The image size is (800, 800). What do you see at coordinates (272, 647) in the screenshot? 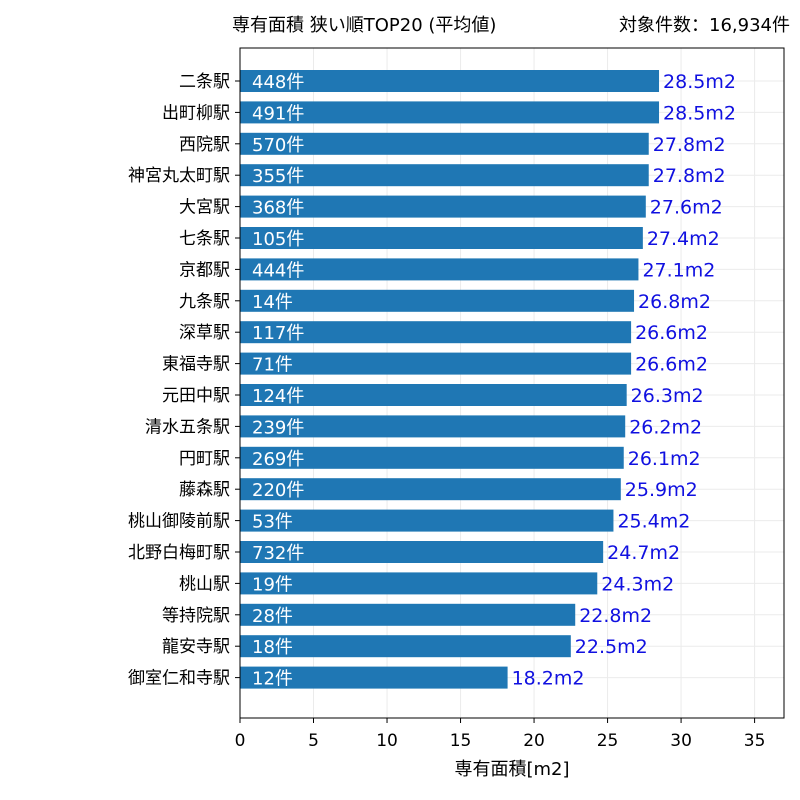
I see `bar-count-label: 18件` at bounding box center [272, 647].